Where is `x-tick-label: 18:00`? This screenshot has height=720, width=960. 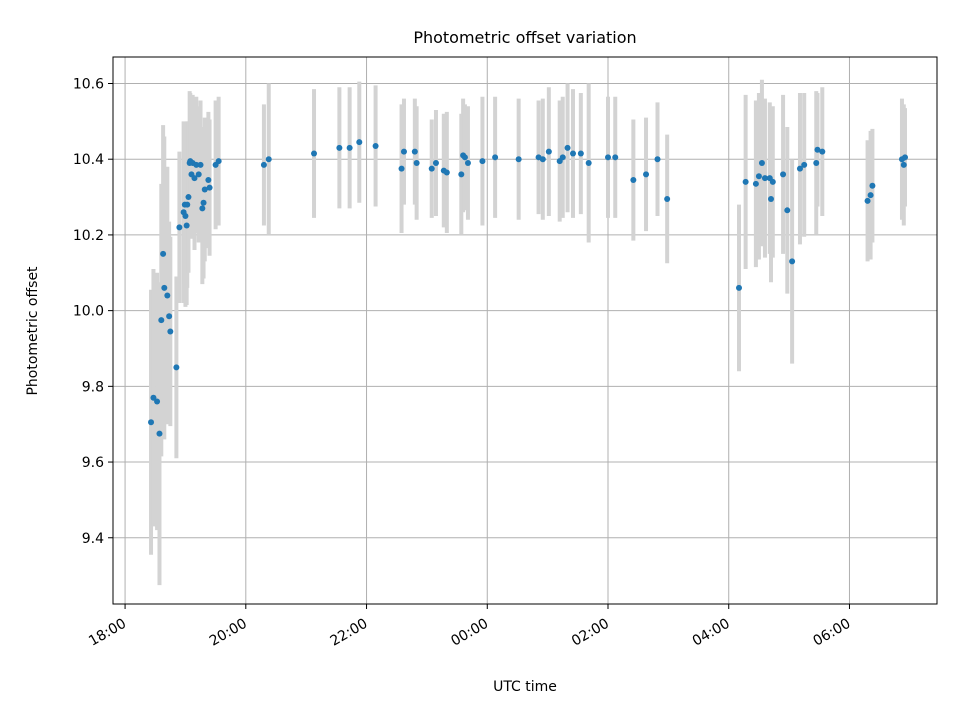
x-tick-label: 18:00 is located at coordinates (107, 633).